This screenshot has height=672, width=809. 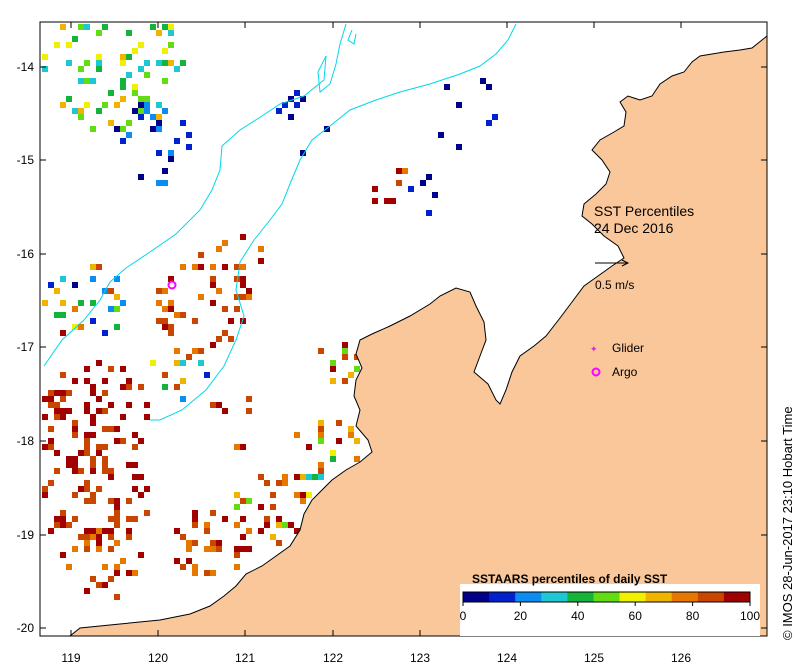 What do you see at coordinates (578, 616) in the screenshot?
I see `colorbar-tick-label: 40` at bounding box center [578, 616].